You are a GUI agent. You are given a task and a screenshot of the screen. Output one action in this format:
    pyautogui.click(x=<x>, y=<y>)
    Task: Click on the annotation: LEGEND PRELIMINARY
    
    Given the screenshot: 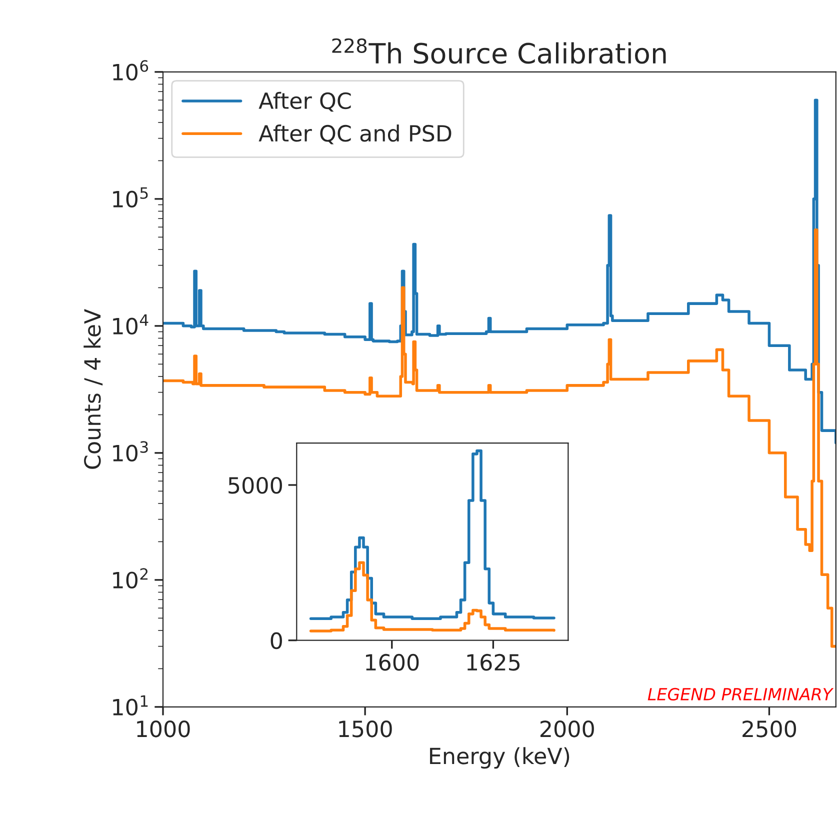 What is the action you would take?
    pyautogui.click(x=741, y=694)
    